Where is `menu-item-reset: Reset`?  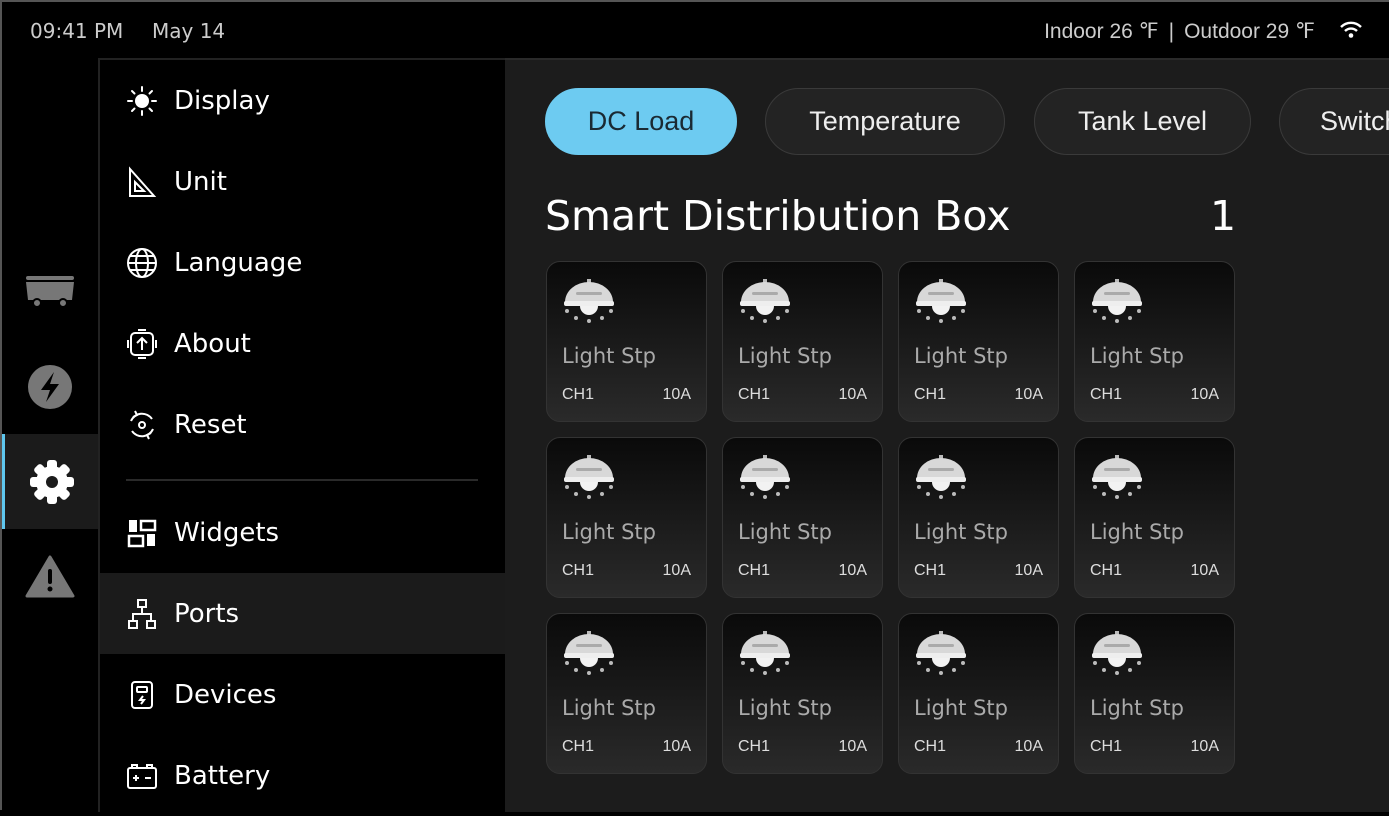 menu-item-reset: Reset is located at coordinates (302, 424).